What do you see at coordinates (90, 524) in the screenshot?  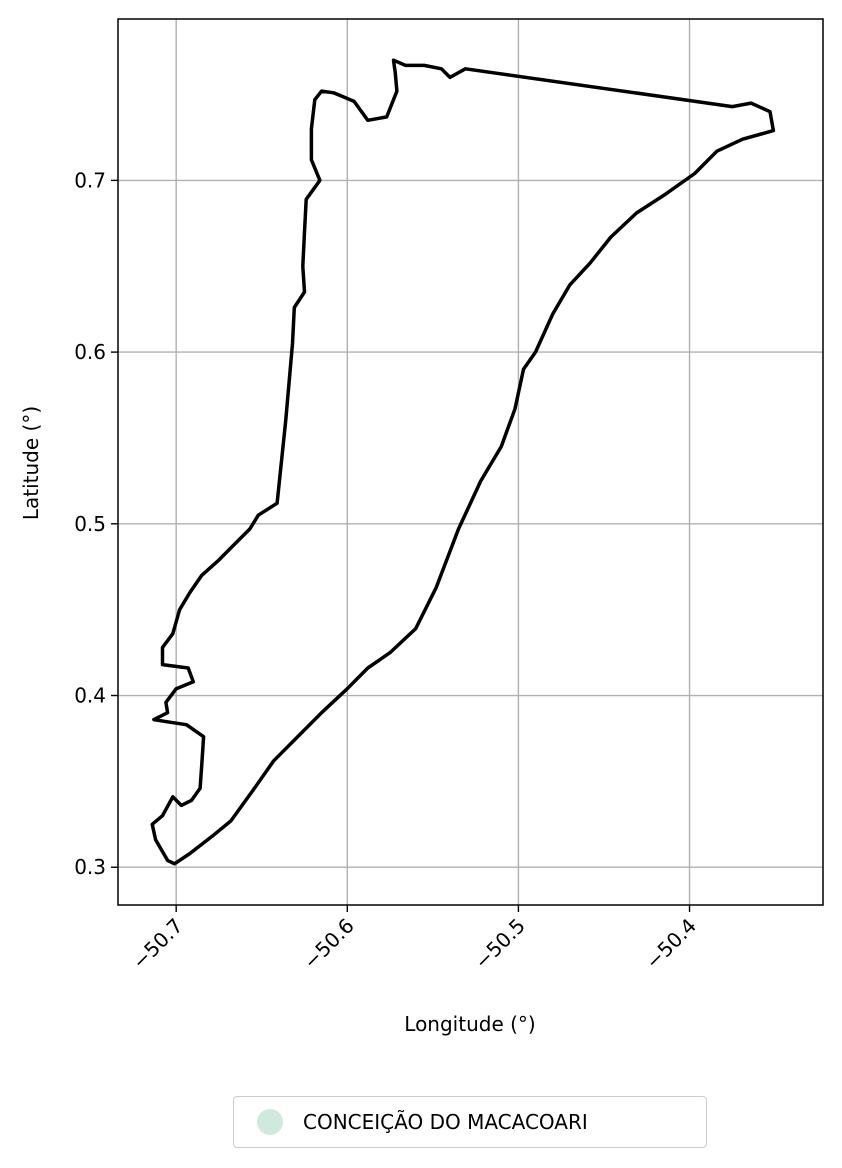 I see `y-tick-label: 0.5` at bounding box center [90, 524].